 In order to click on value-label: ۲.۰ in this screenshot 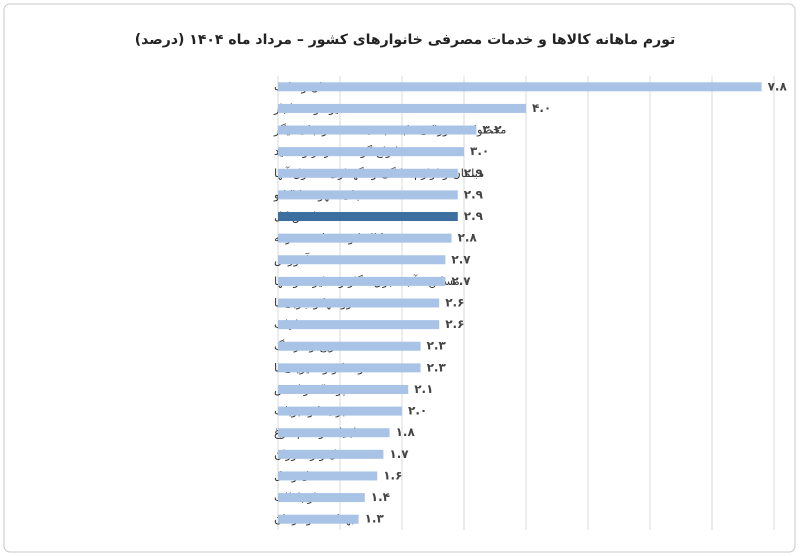, I will do `click(417, 411)`.